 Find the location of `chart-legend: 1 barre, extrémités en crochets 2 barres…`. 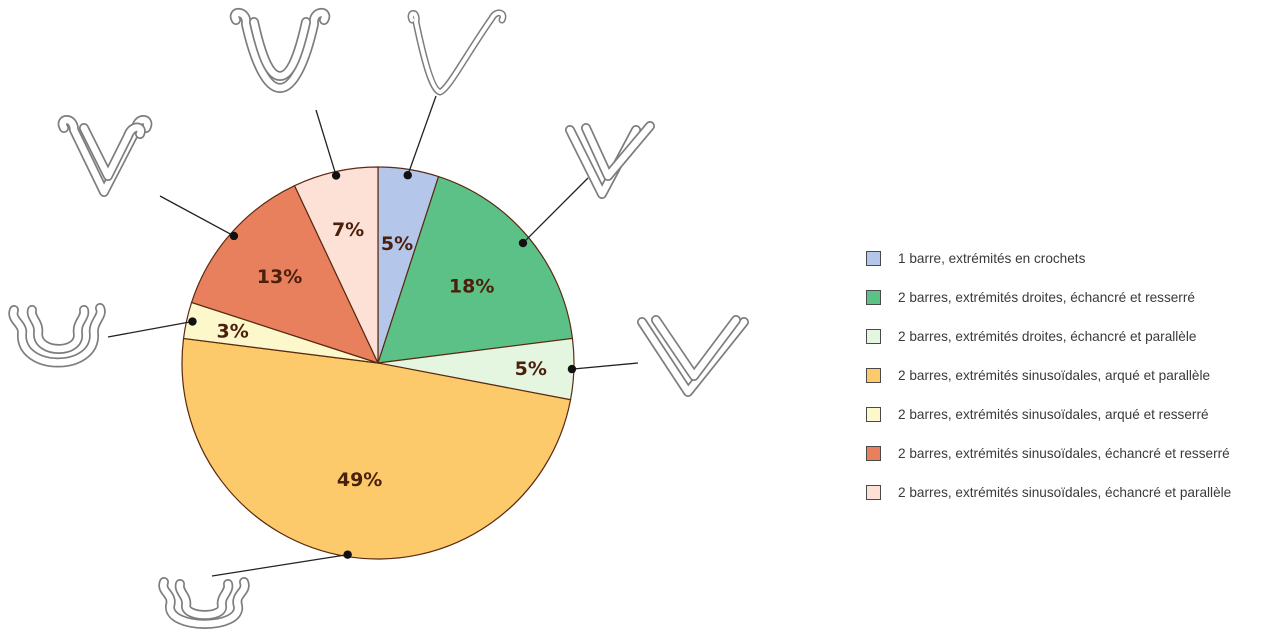

chart-legend: 1 barre, extrémités en crochets 2 barres… is located at coordinates (1068, 382).